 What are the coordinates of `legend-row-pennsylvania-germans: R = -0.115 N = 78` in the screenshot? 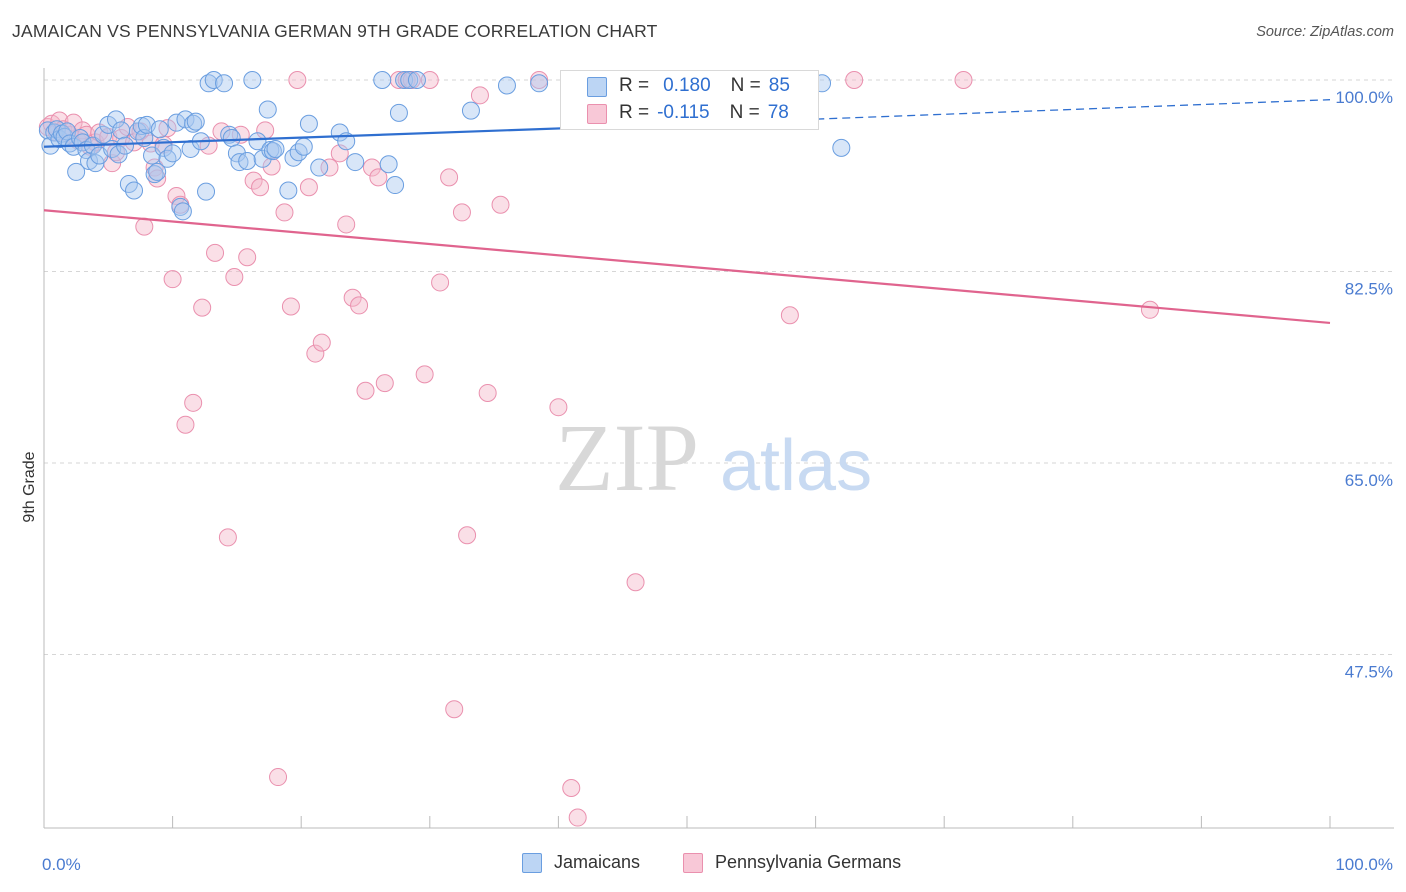 It's located at (704, 113).